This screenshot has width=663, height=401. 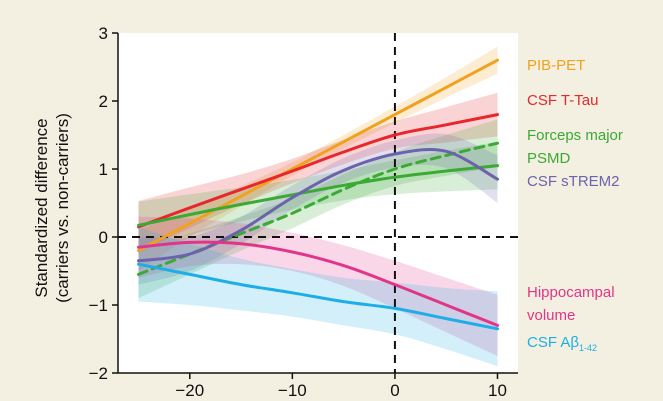 I want to click on y-tick-label: 2, so click(x=103, y=101).